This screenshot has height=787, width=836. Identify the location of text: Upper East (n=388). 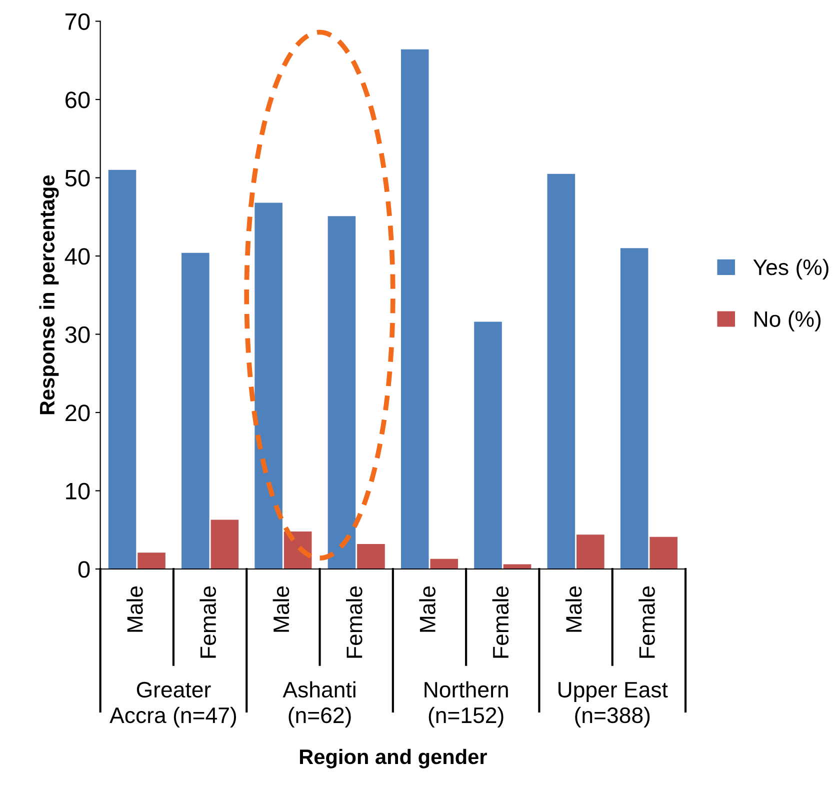
(613, 705).